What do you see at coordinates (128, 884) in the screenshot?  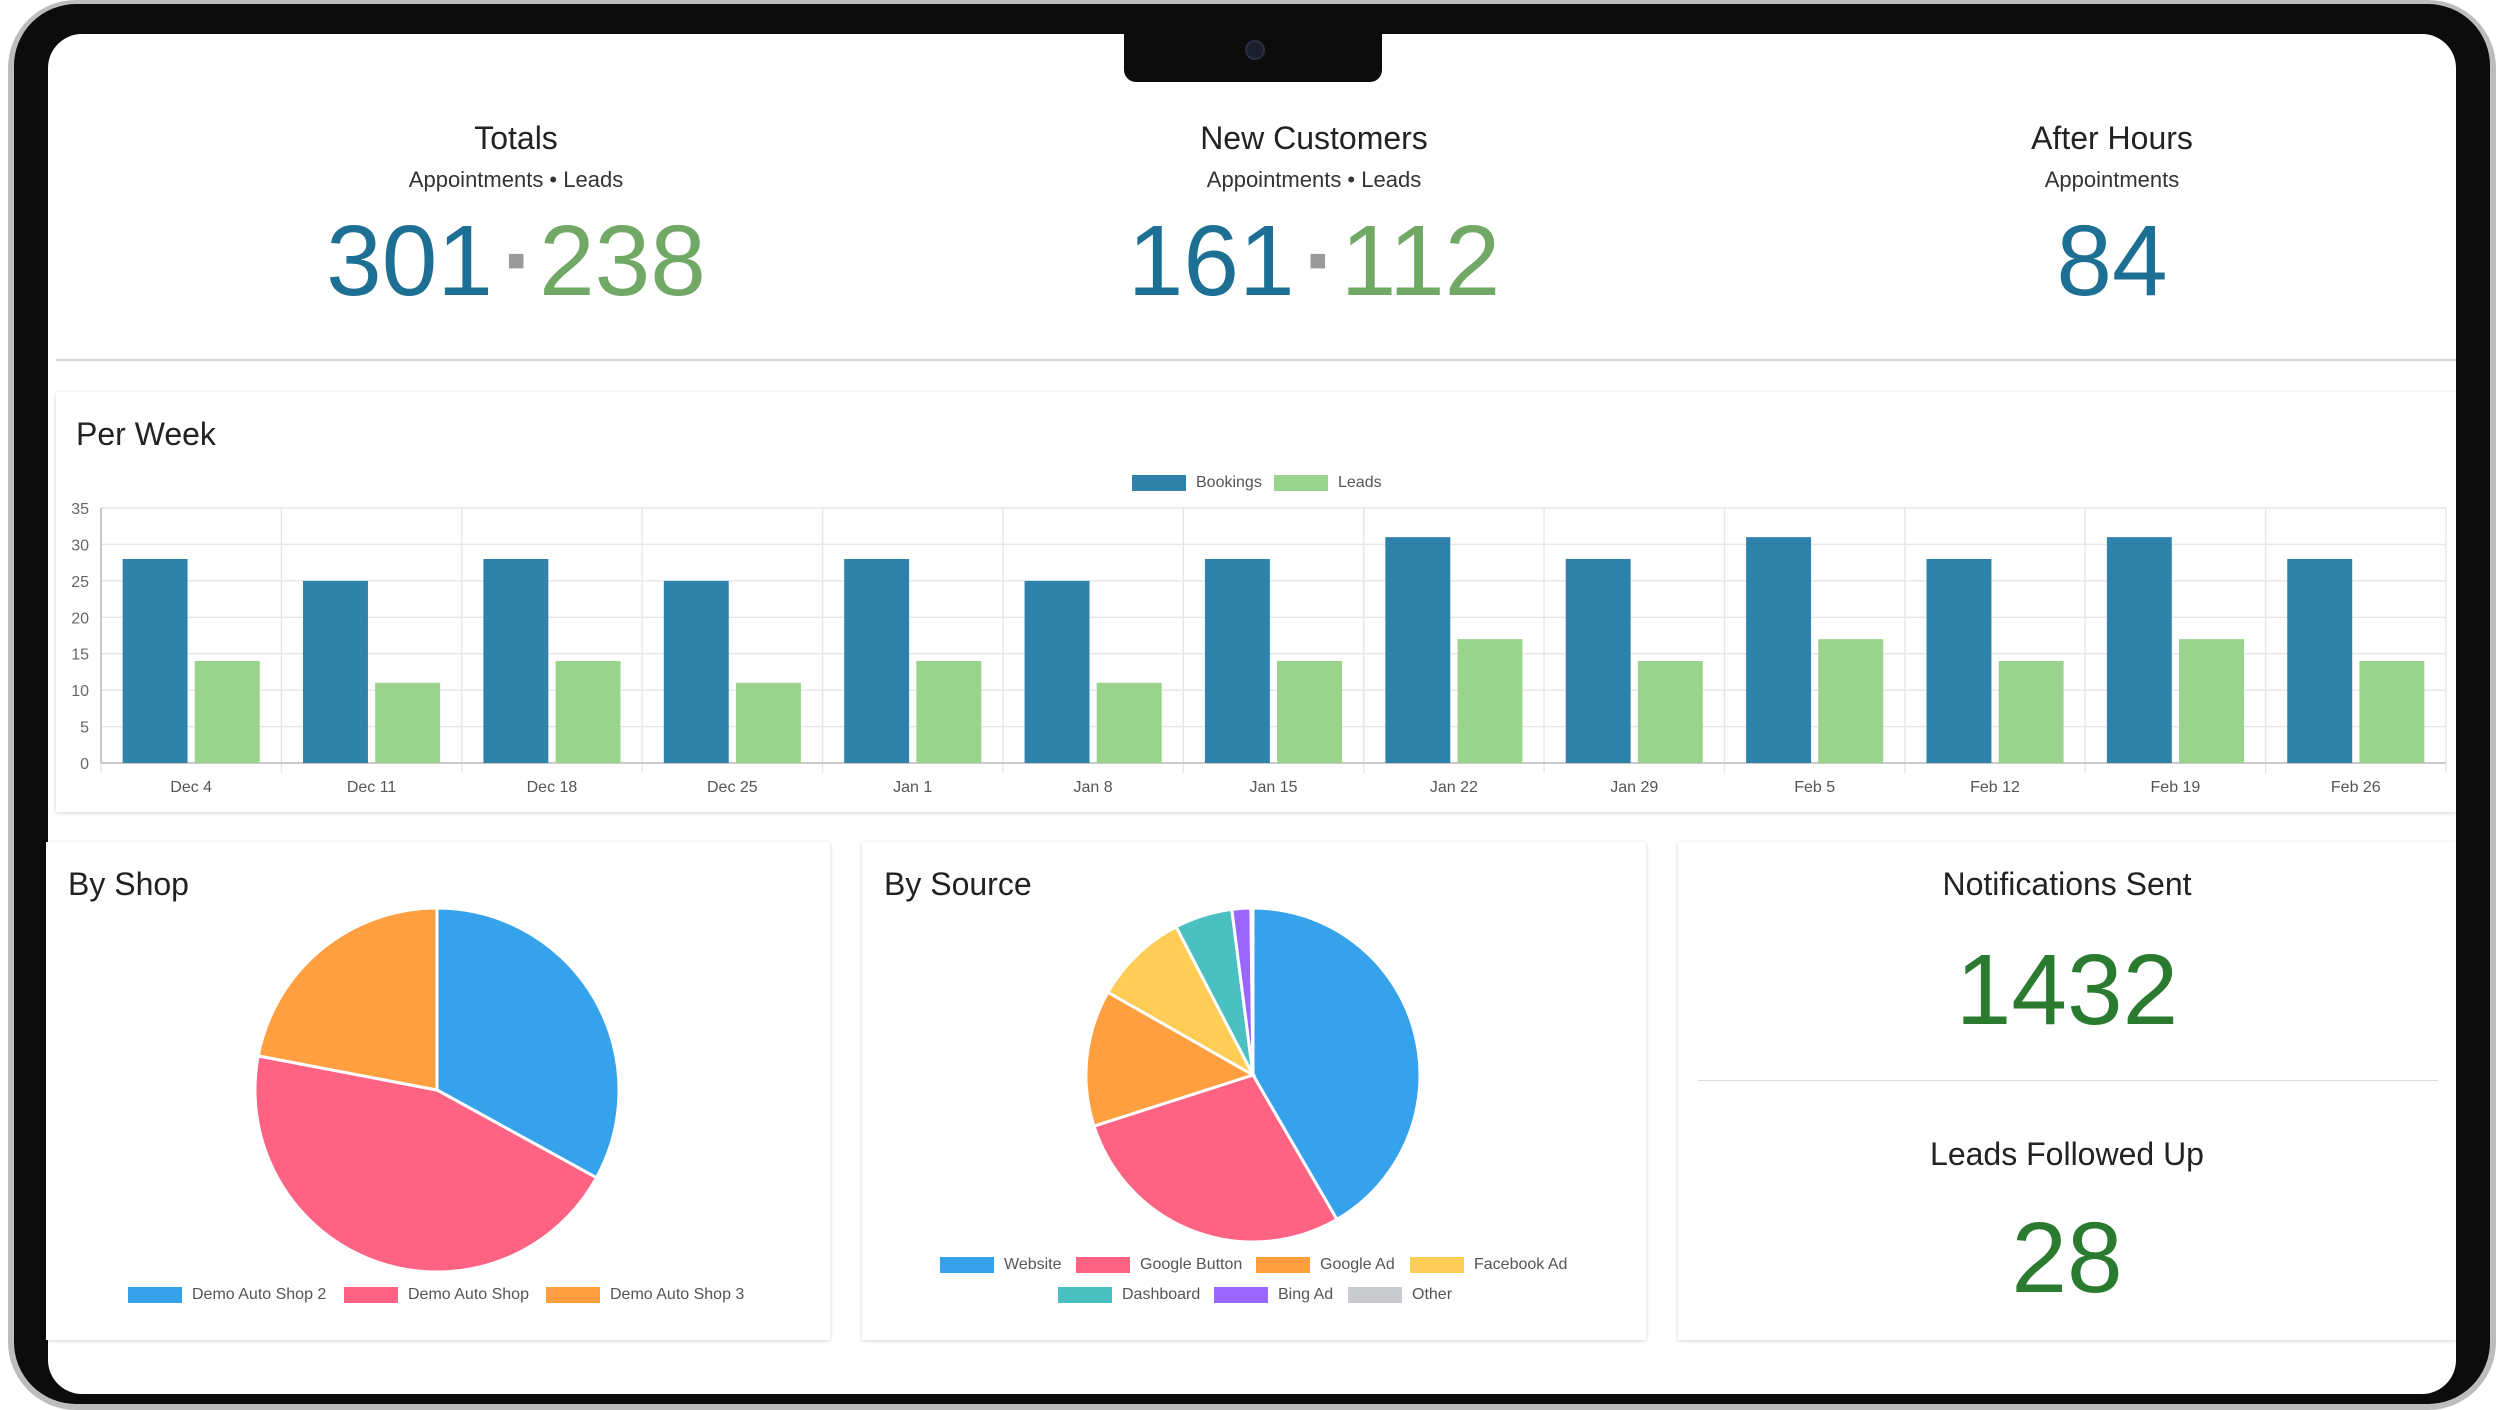 I see `by-shop-title: By Shop` at bounding box center [128, 884].